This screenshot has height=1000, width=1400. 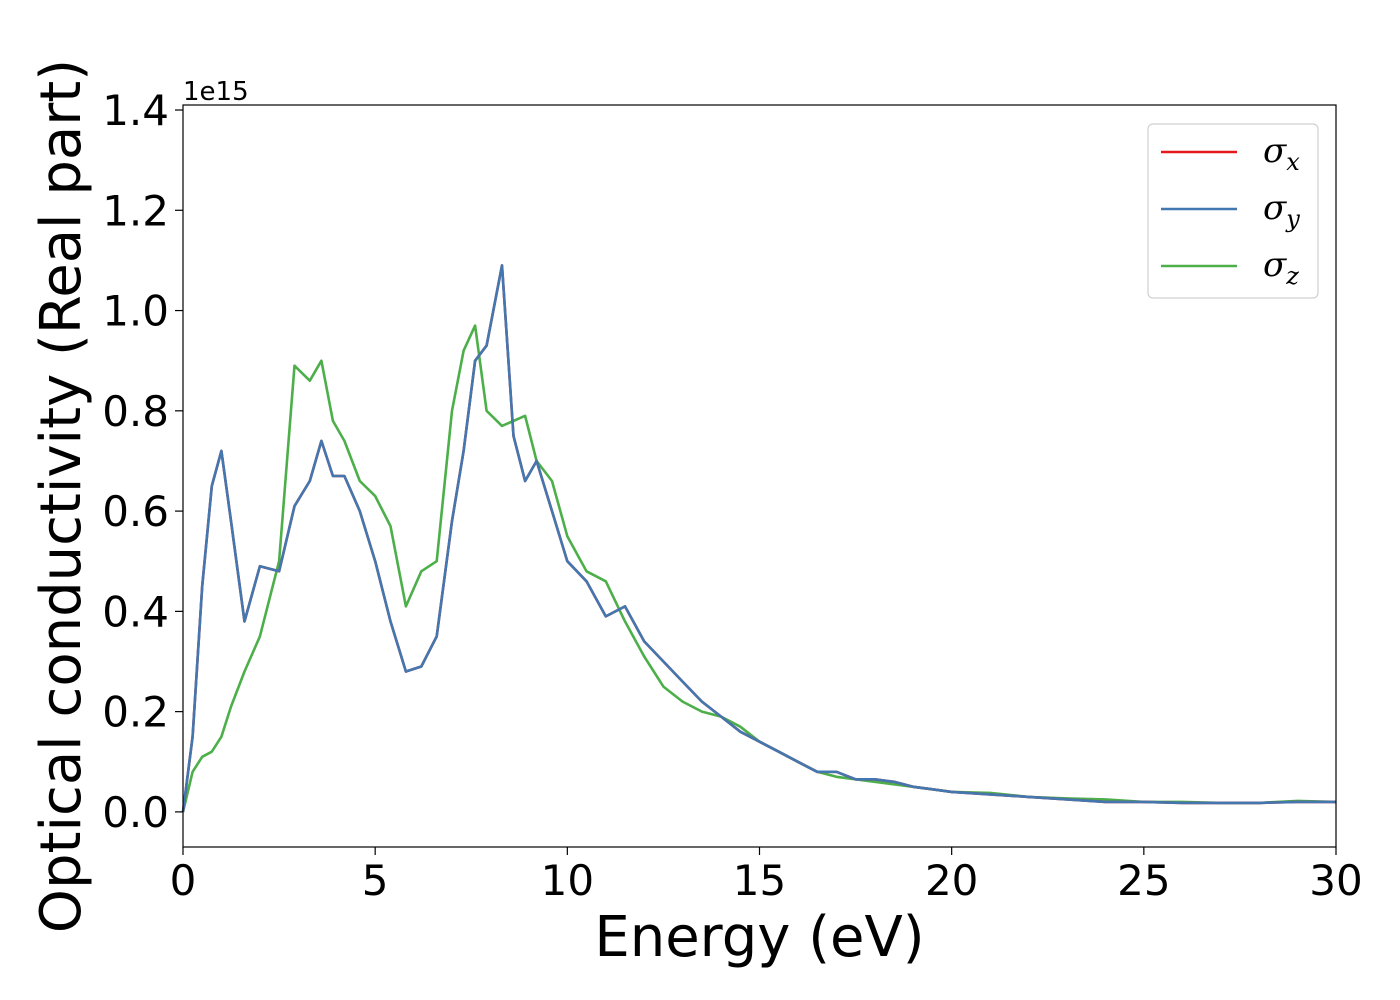 I want to click on y-offset-label: 1e15, so click(x=216, y=92).